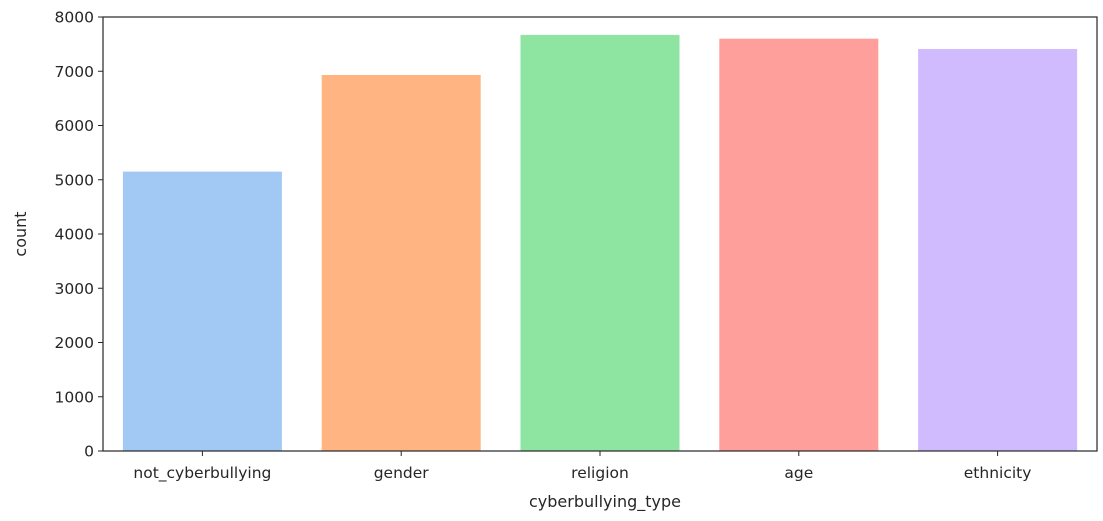  What do you see at coordinates (402, 473) in the screenshot?
I see `x-tick-label: gender` at bounding box center [402, 473].